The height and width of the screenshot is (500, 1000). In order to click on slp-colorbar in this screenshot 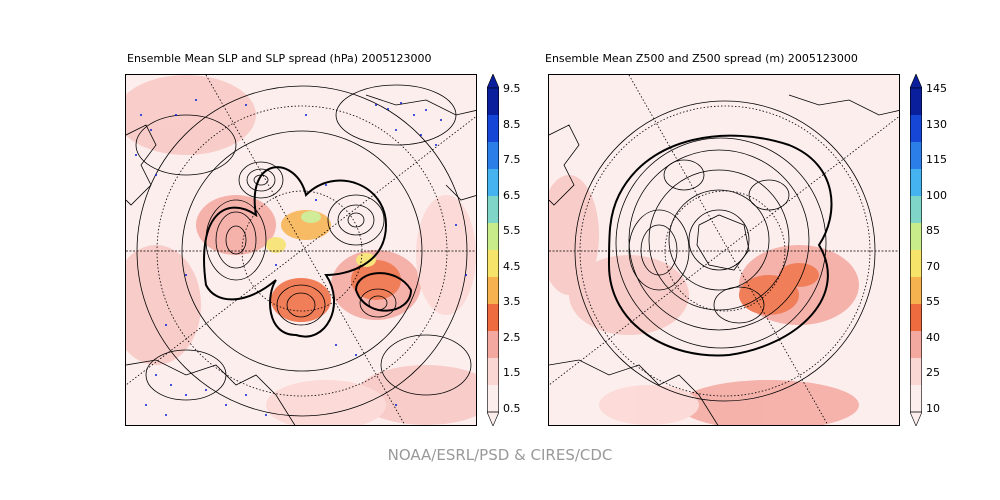, I will do `click(493, 250)`.